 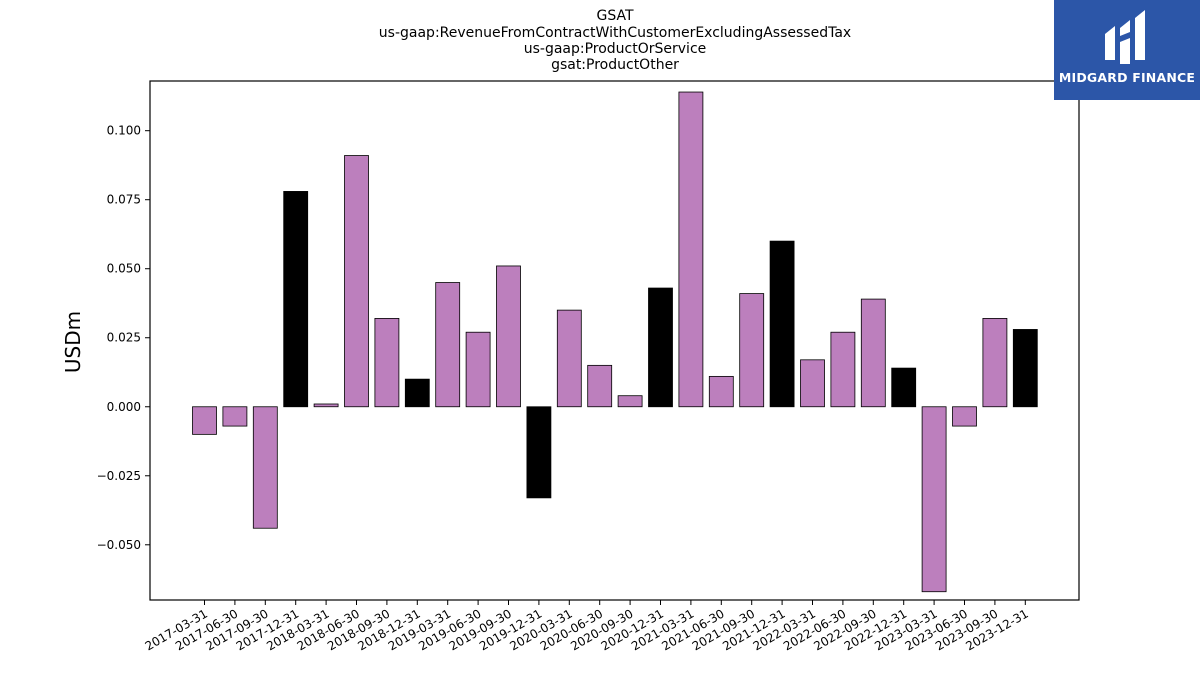 I want to click on y-tick-label: 0.000, so click(x=124, y=407).